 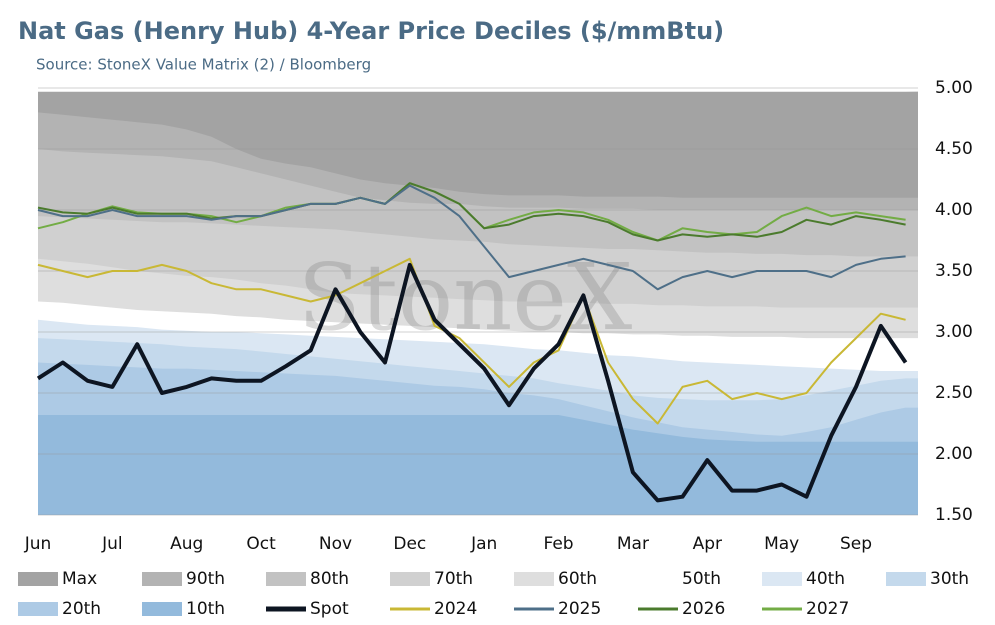 I want to click on x-tick-label: Apr, so click(x=707, y=544).